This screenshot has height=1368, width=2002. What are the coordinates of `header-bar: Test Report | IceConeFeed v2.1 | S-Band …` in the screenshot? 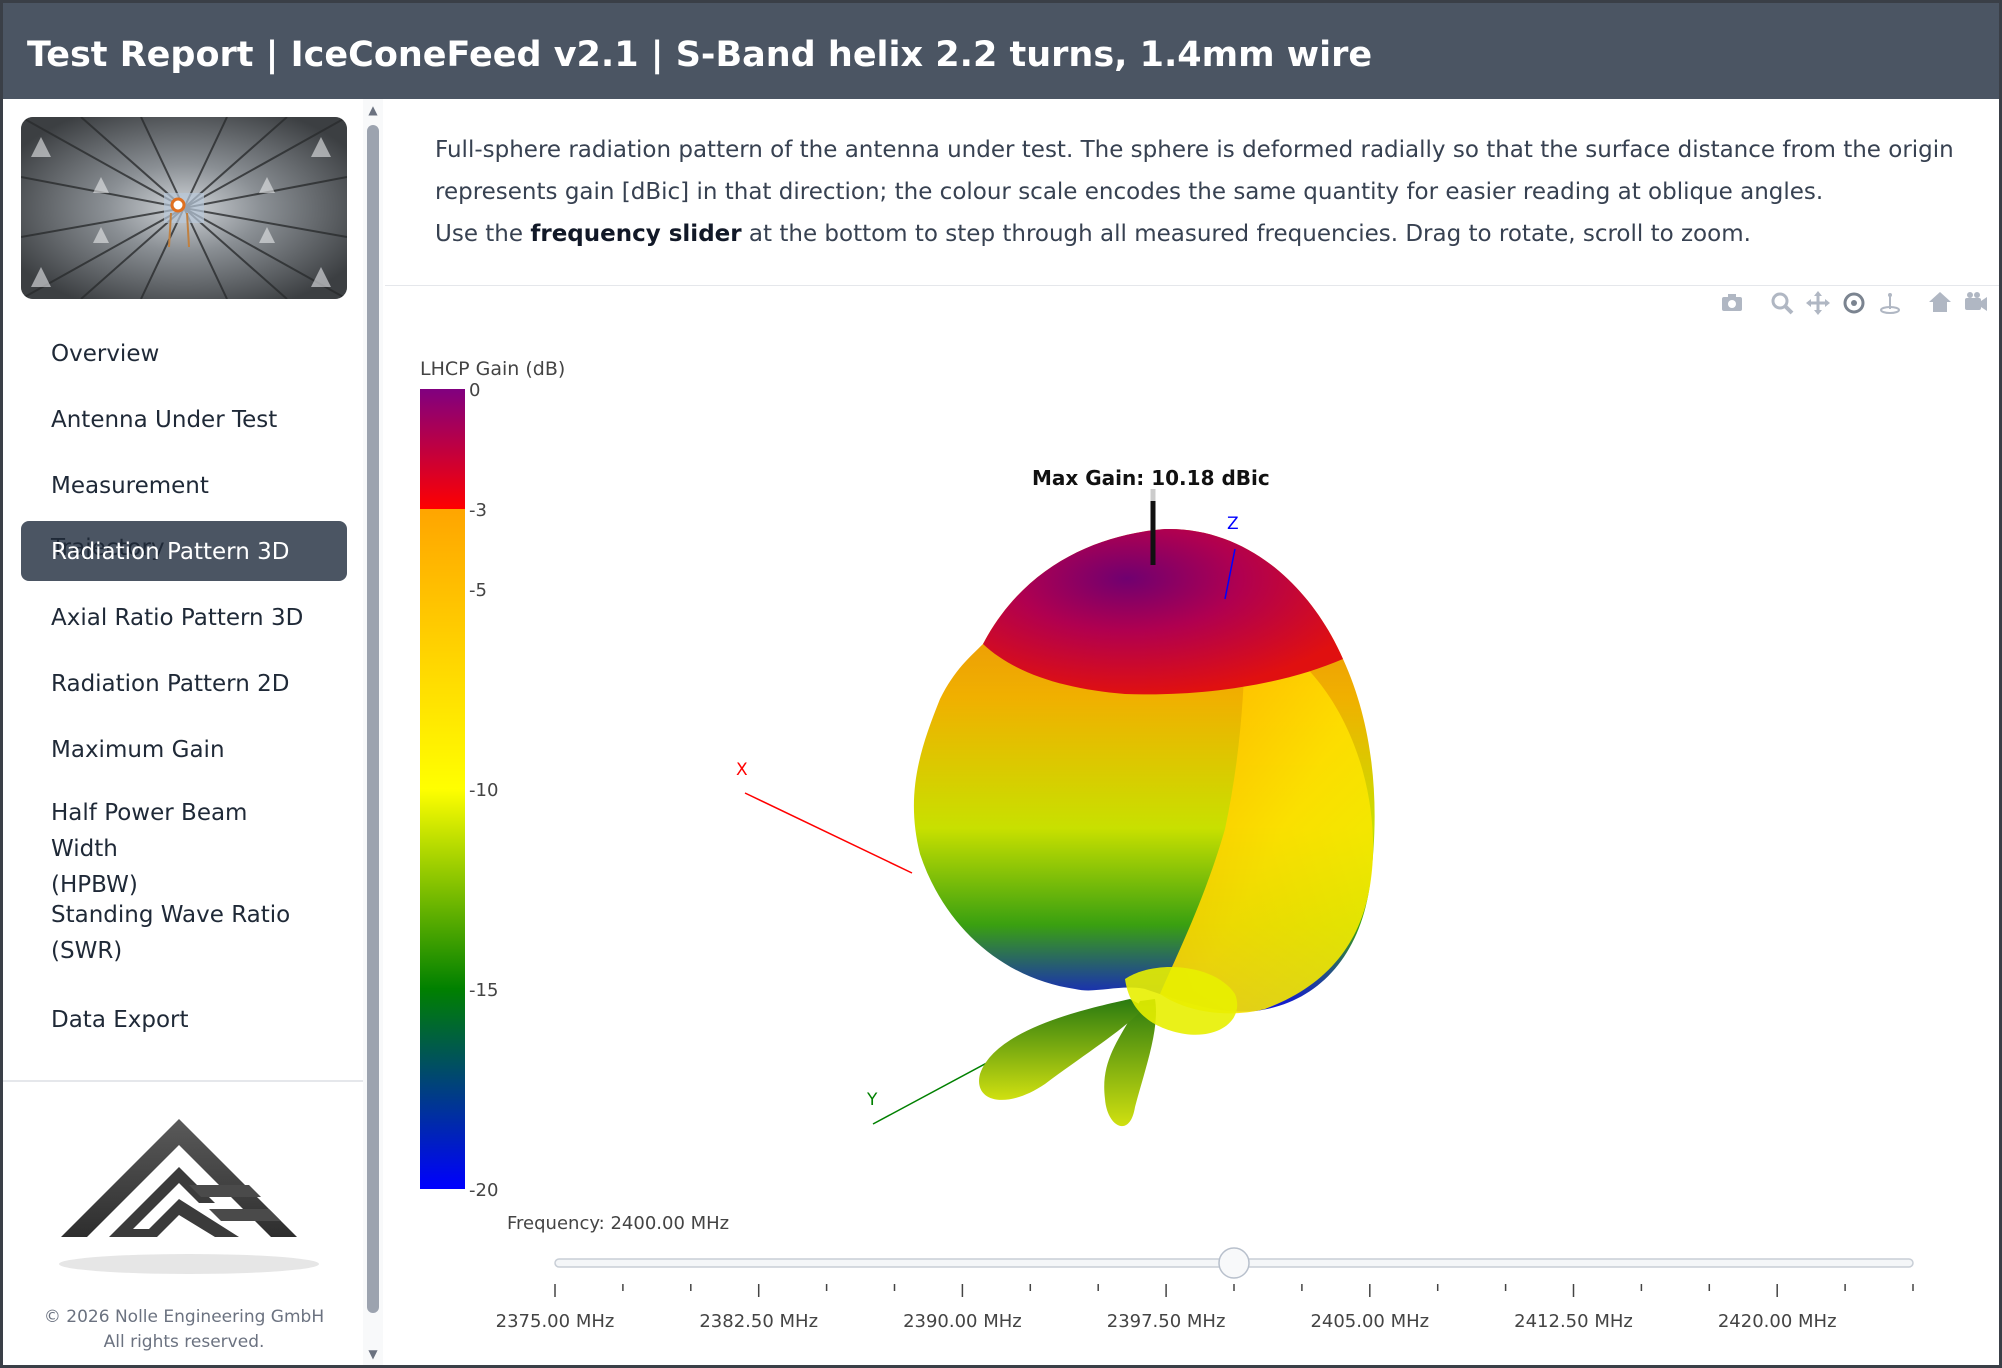 It's located at (1001, 51).